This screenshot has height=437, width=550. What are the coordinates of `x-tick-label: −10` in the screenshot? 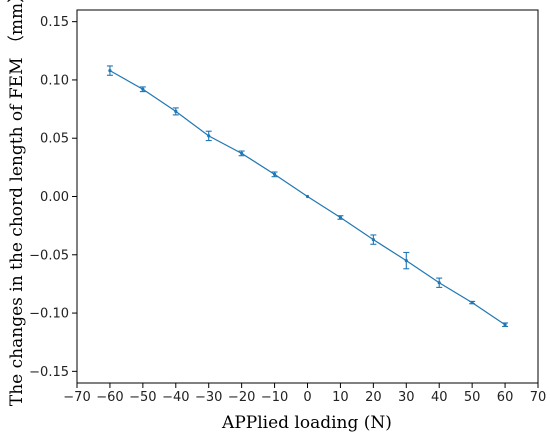 It's located at (274, 397).